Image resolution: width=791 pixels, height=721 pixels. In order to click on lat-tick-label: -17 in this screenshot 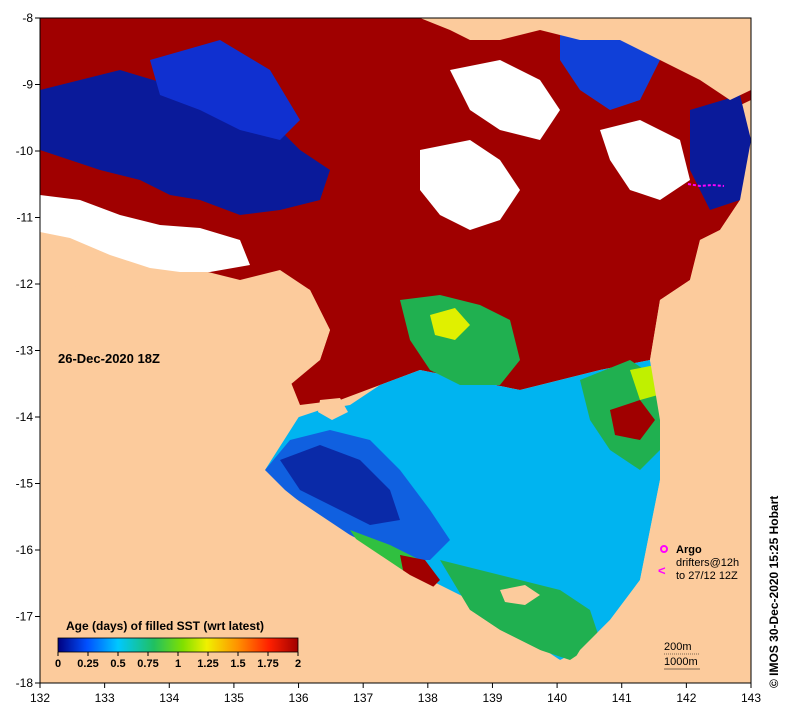, I will do `click(25, 617)`.